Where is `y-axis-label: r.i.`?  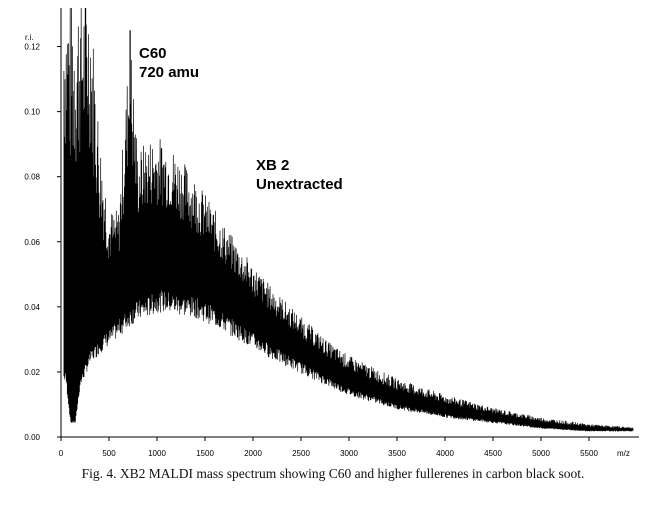 y-axis-label: r.i. is located at coordinates (29, 37).